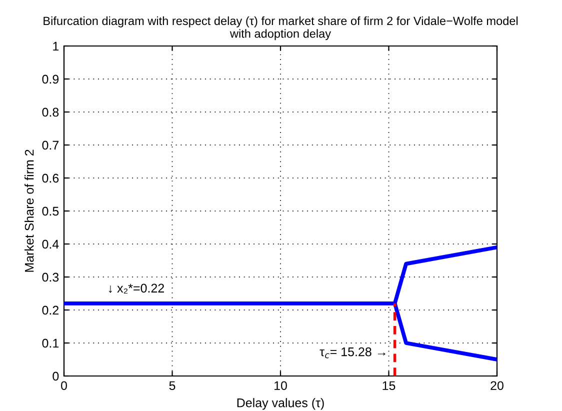 The image size is (562, 411). I want to click on y-tick-label: 0.1, so click(50, 343).